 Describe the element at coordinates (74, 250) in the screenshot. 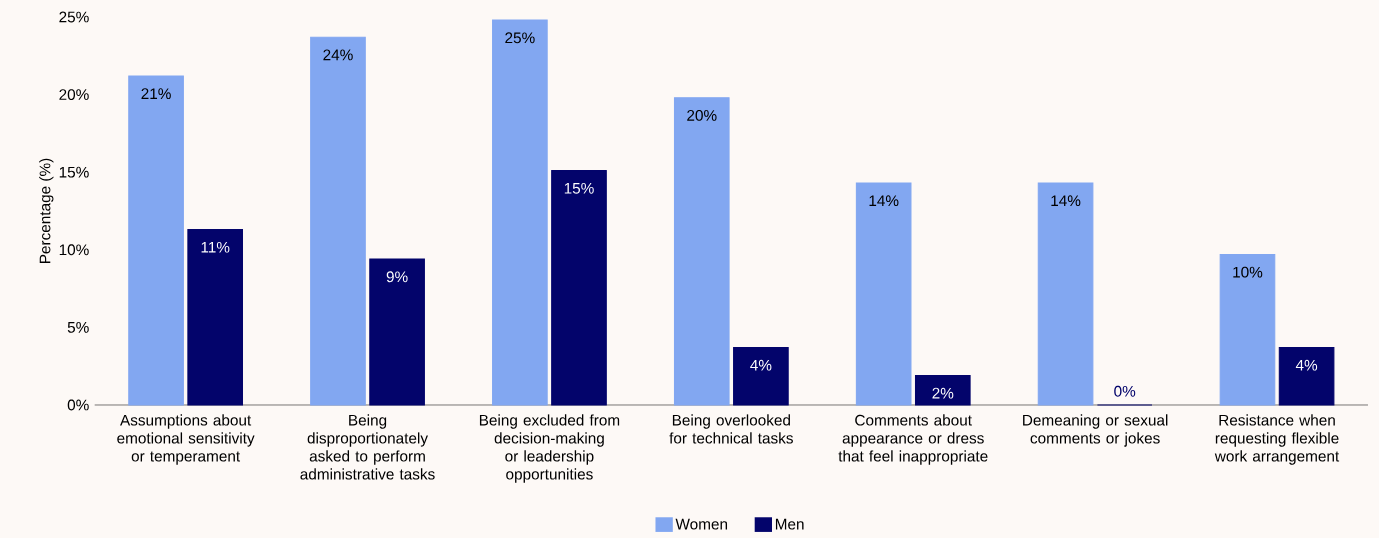

I see `y-tick-label: 10%` at that location.